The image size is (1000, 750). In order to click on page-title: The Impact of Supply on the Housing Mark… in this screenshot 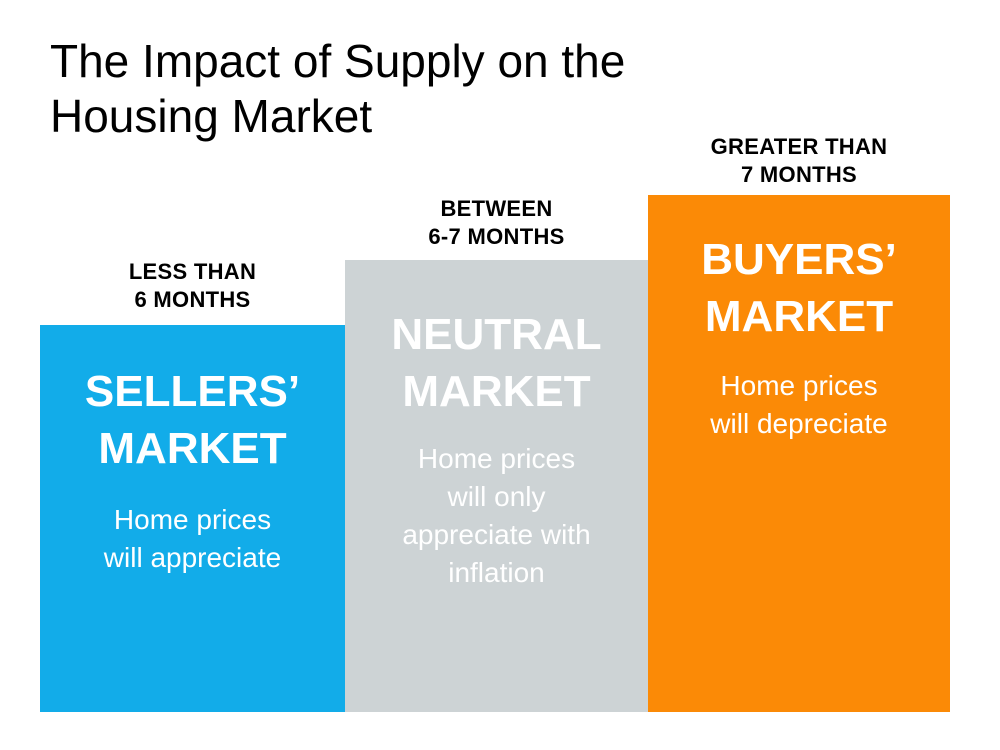, I will do `click(338, 88)`.